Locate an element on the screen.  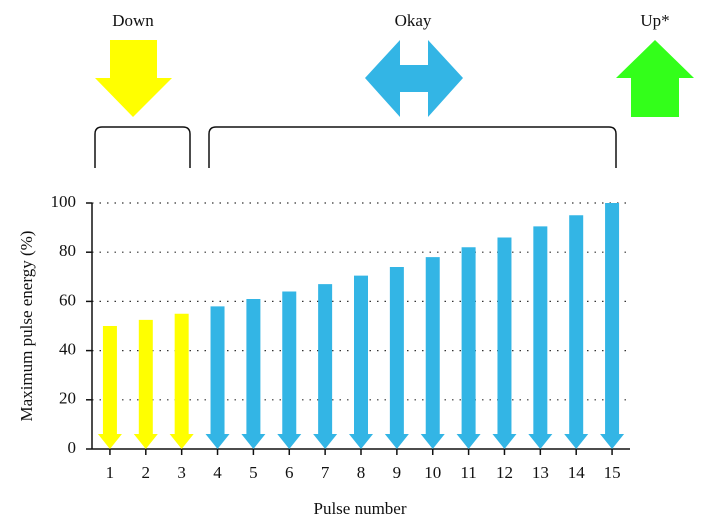
x-tick-label: 11 is located at coordinates (468, 472).